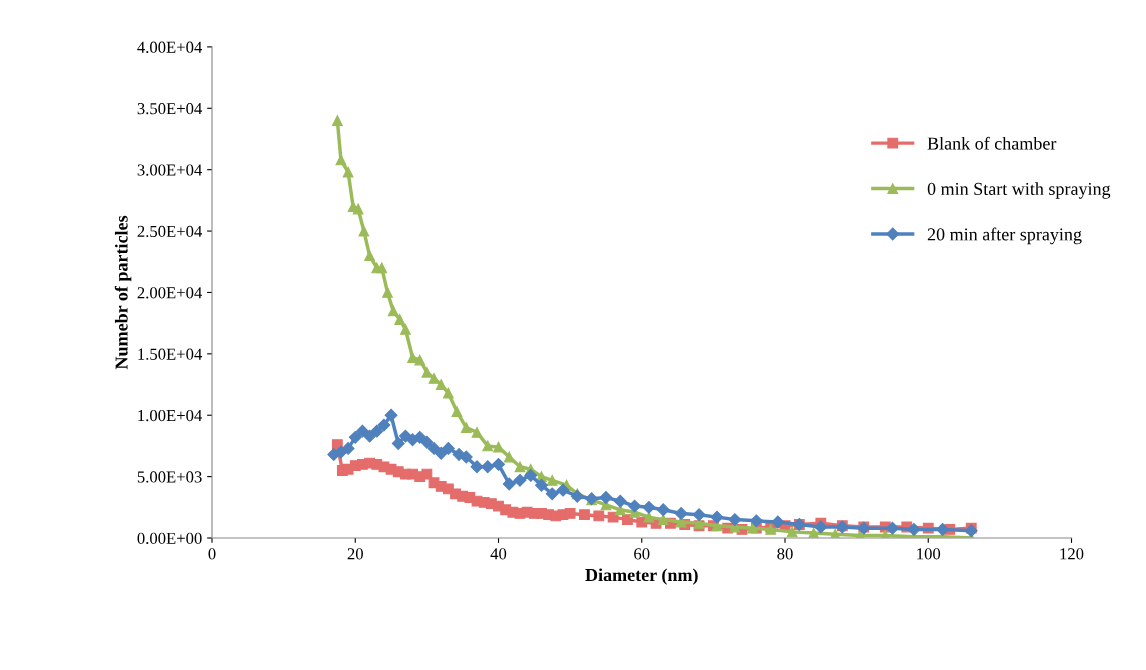 Image resolution: width=1146 pixels, height=670 pixels. What do you see at coordinates (992, 143) in the screenshot?
I see `legend-label: Blank of chamber` at bounding box center [992, 143].